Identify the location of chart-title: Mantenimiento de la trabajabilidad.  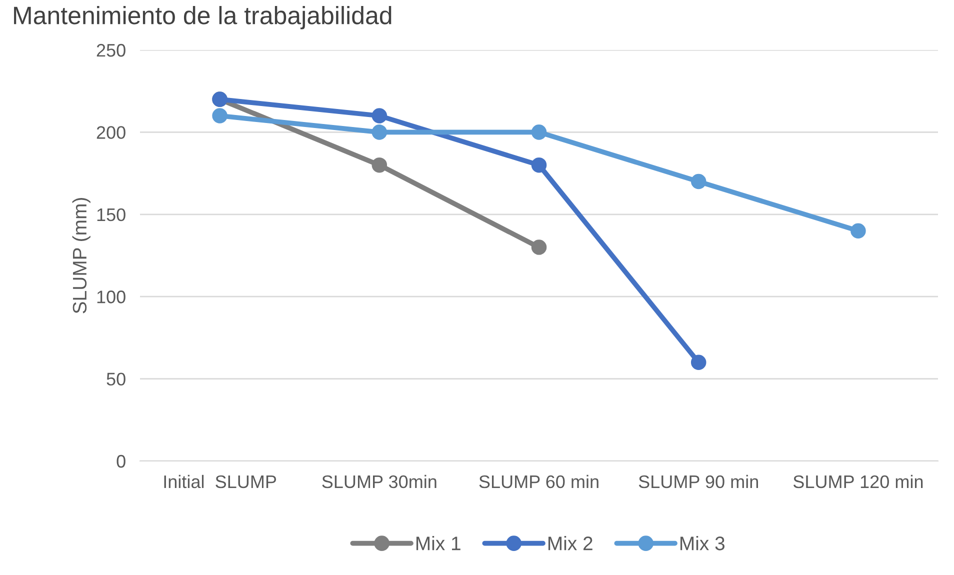
(203, 18).